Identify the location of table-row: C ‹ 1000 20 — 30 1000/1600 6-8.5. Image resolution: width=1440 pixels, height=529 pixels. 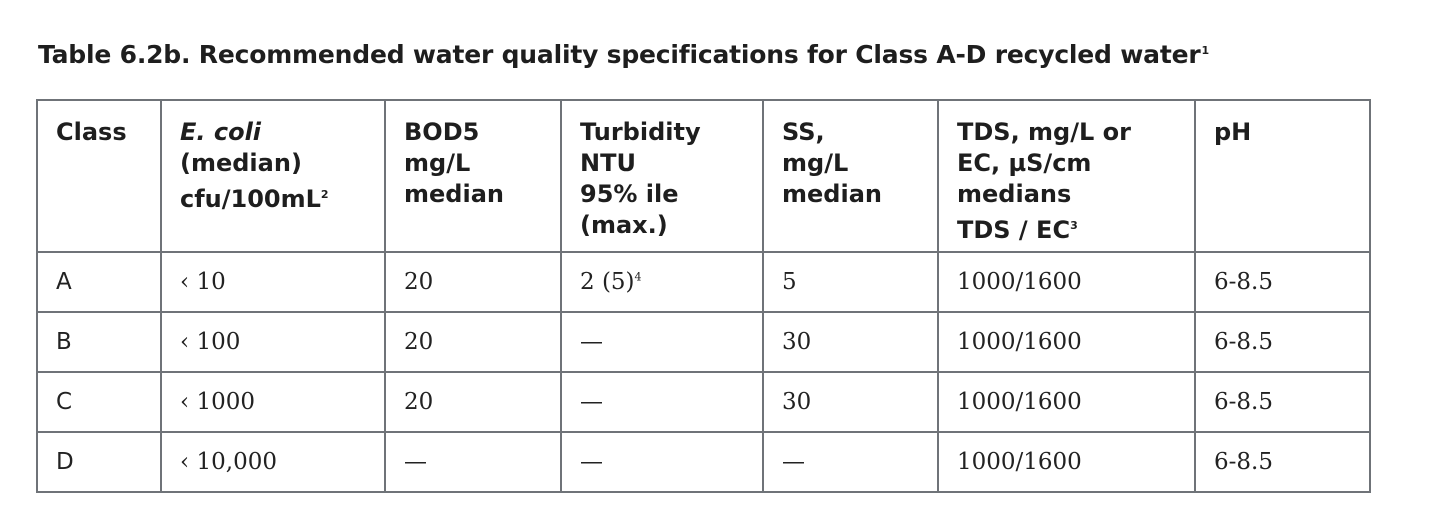
(703, 402).